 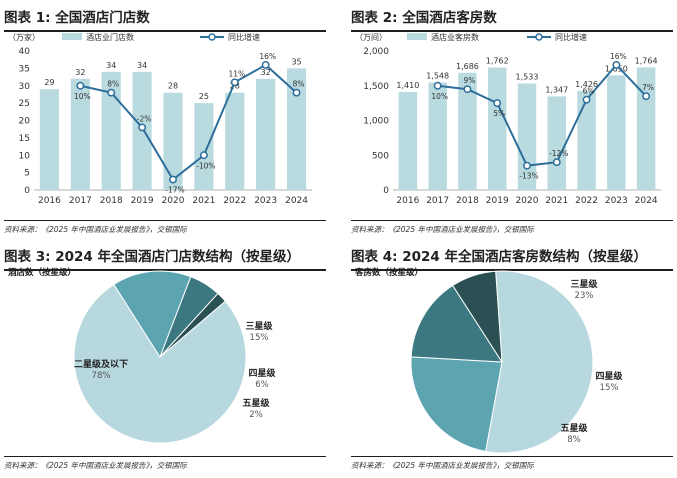 What do you see at coordinates (455, 37) in the screenshot?
I see `legend-bar-label: 酒店业客房数` at bounding box center [455, 37].